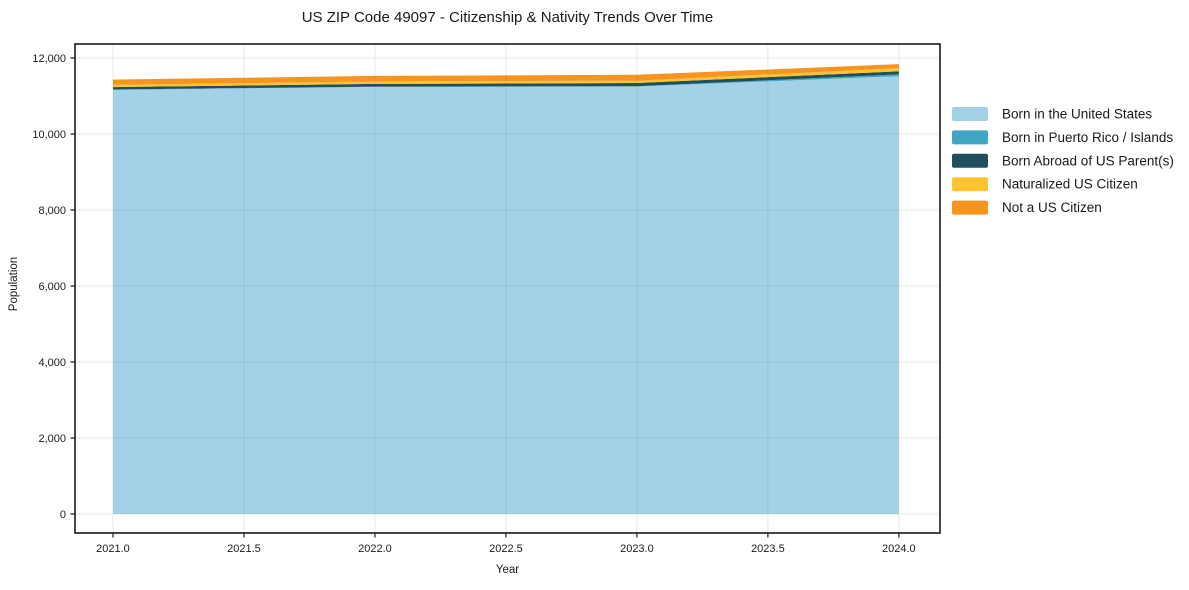 Image resolution: width=1189 pixels, height=590 pixels. I want to click on y-tick-label: 6,000, so click(52, 287).